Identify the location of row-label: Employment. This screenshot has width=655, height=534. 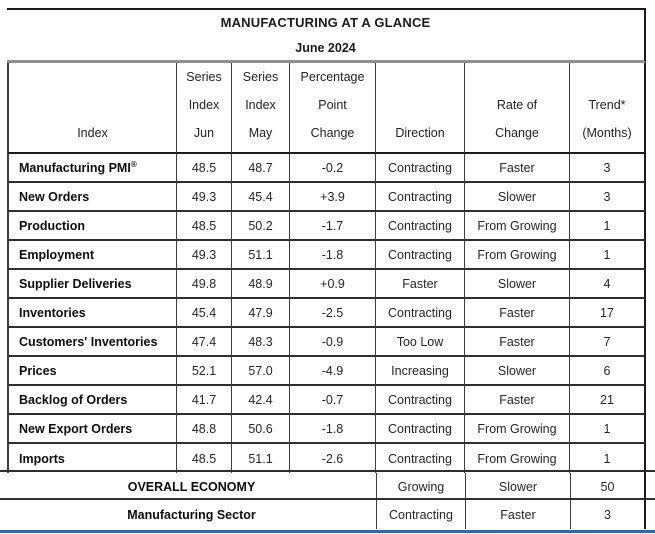
(92, 255).